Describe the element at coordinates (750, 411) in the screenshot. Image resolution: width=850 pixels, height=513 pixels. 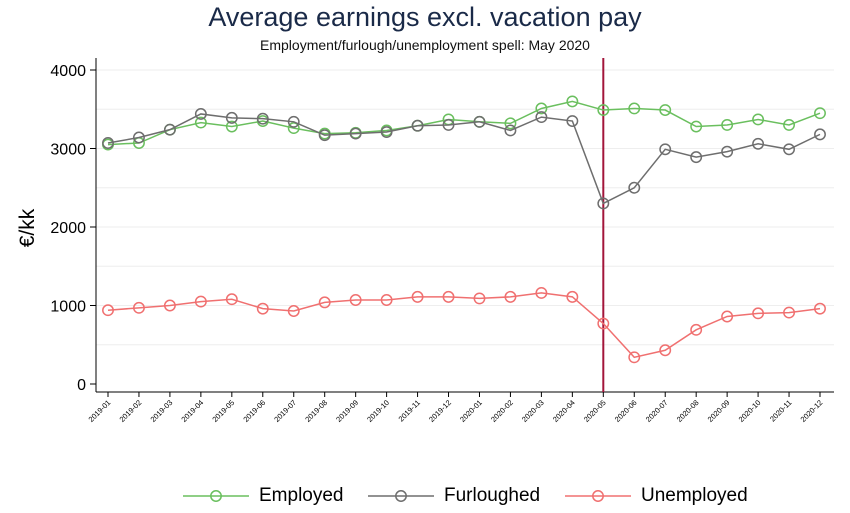
I see `x-tick-label: 2020-10` at that location.